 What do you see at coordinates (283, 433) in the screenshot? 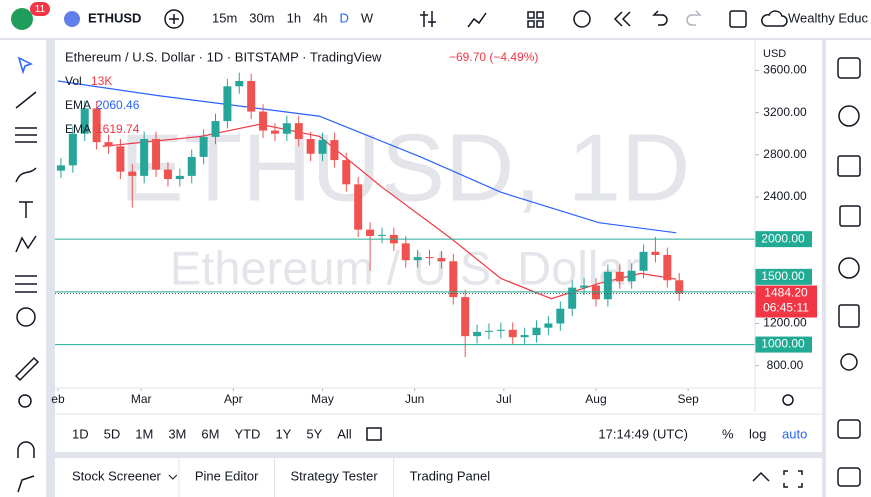
I see `range-button: 1Y` at bounding box center [283, 433].